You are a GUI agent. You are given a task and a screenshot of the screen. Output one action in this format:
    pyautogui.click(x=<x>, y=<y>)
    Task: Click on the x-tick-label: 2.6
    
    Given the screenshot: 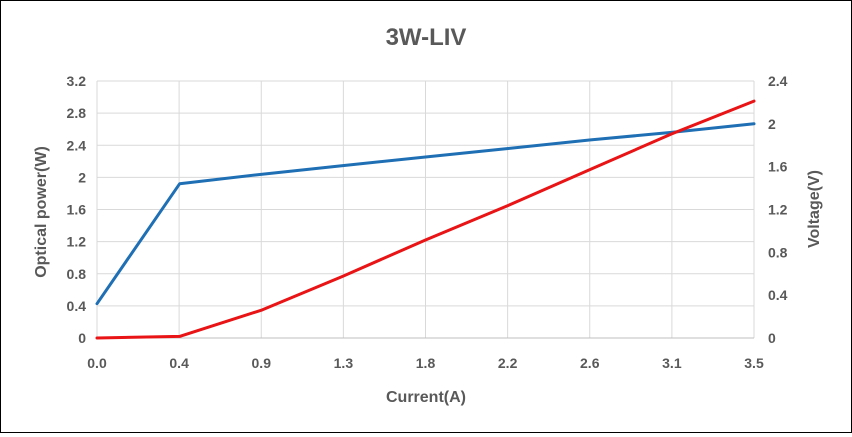 What is the action you would take?
    pyautogui.click(x=590, y=363)
    